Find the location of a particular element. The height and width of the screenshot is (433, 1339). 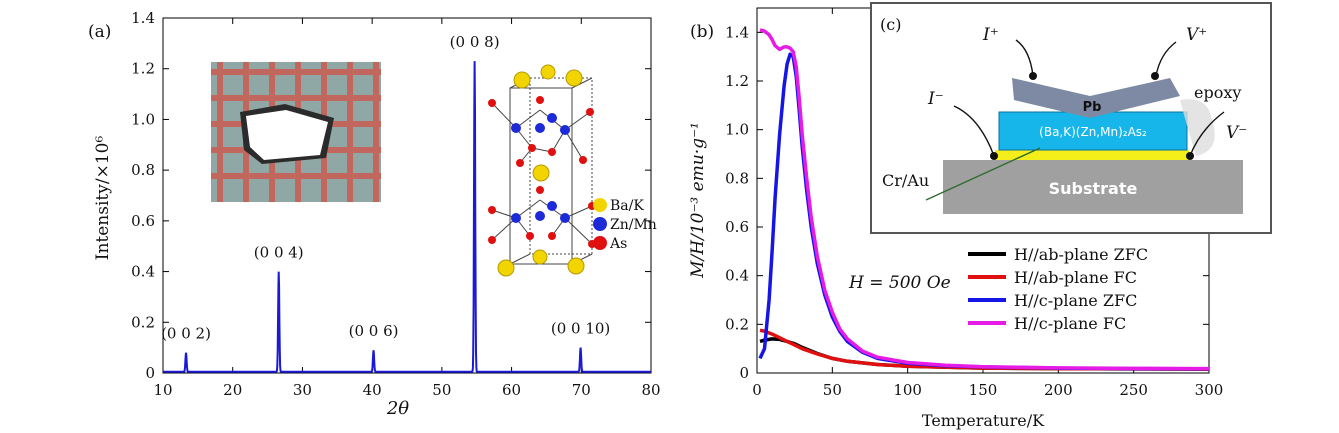

field-annotation: H = 500 Oe is located at coordinates (899, 283).